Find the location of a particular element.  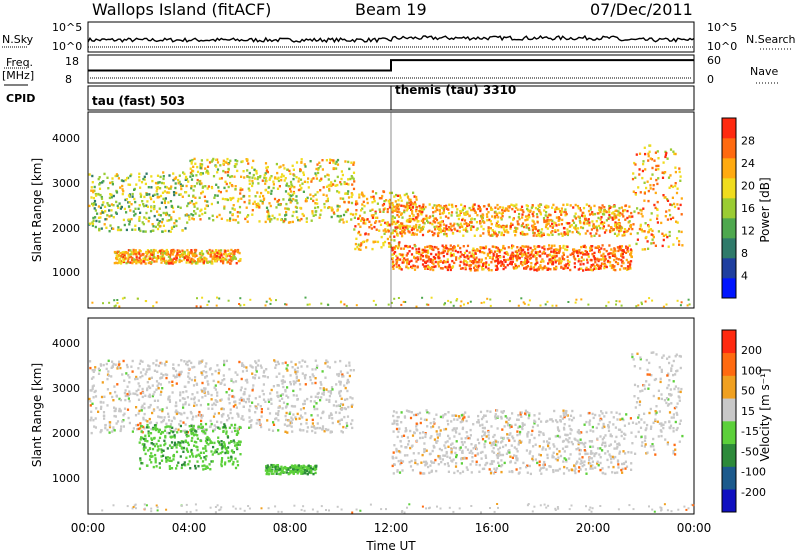

cpid-panel: CPID tau (fast) 503 themis (tau) 3310 is located at coordinates (350, 97).